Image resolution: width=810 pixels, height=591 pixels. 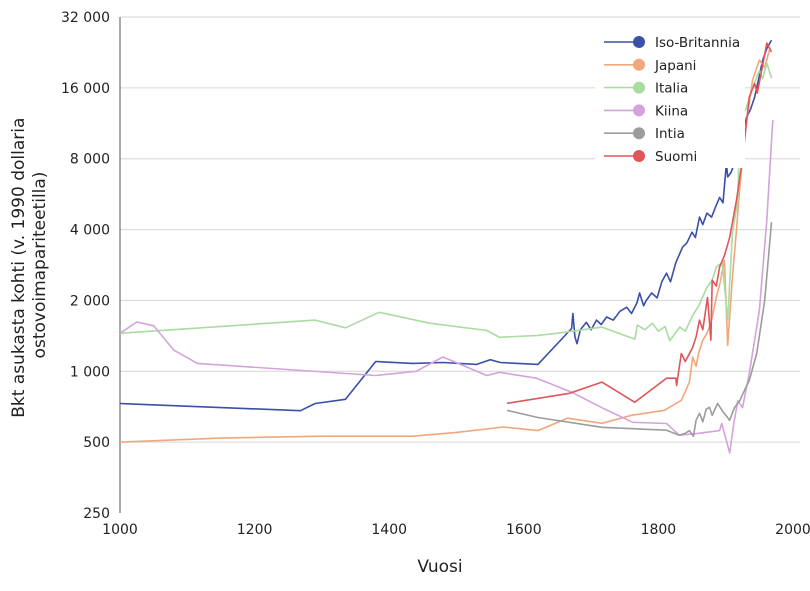 I want to click on y-axis-label-line-1: Bkt asukasta kohti (v. 1990 dollaria, so click(x=19, y=268).